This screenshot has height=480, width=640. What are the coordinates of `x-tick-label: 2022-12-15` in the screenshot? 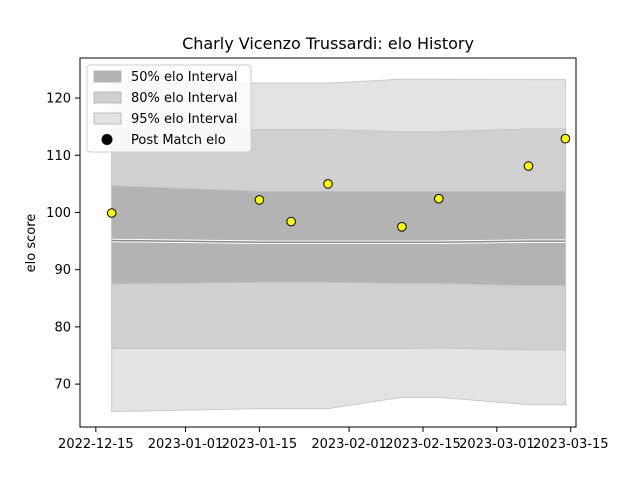 It's located at (96, 444).